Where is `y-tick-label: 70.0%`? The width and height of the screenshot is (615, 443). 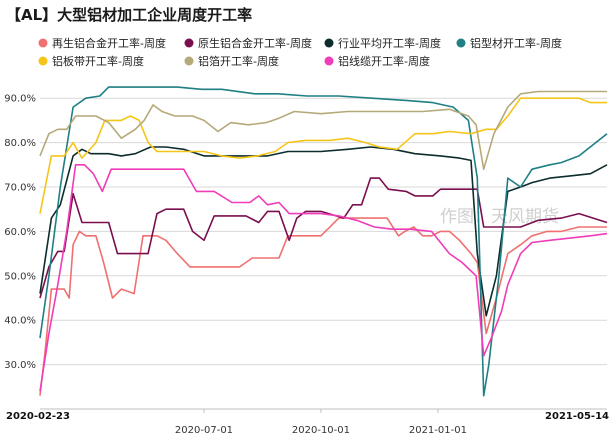
y-tick-label: 70.0% is located at coordinates (20, 188).